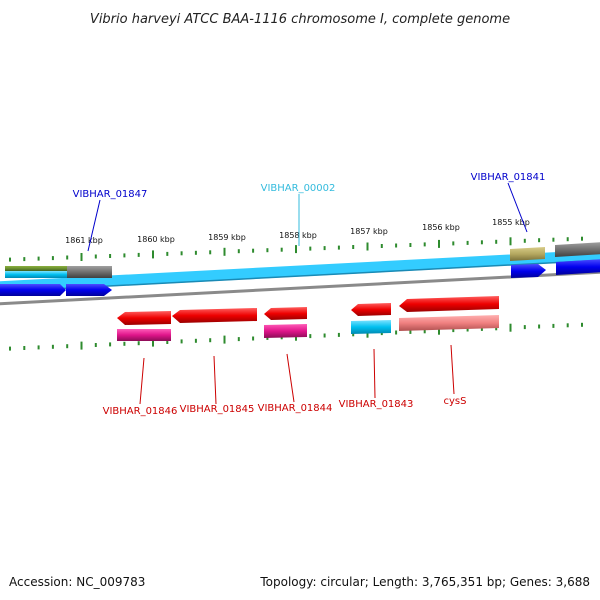 Image resolution: width=600 pixels, height=600 pixels. What do you see at coordinates (227, 237) in the screenshot?
I see `ruler-label-1859: 1859 kbp` at bounding box center [227, 237].